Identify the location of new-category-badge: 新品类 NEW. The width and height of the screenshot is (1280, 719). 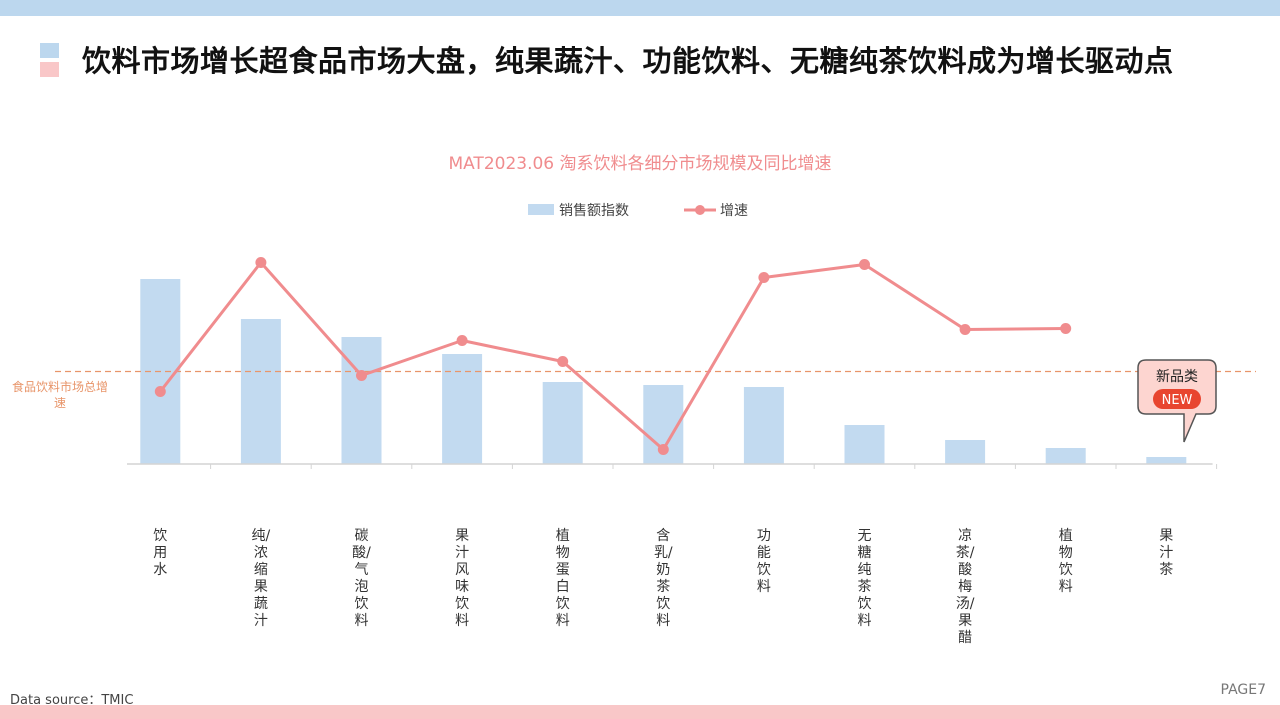
(1177, 401).